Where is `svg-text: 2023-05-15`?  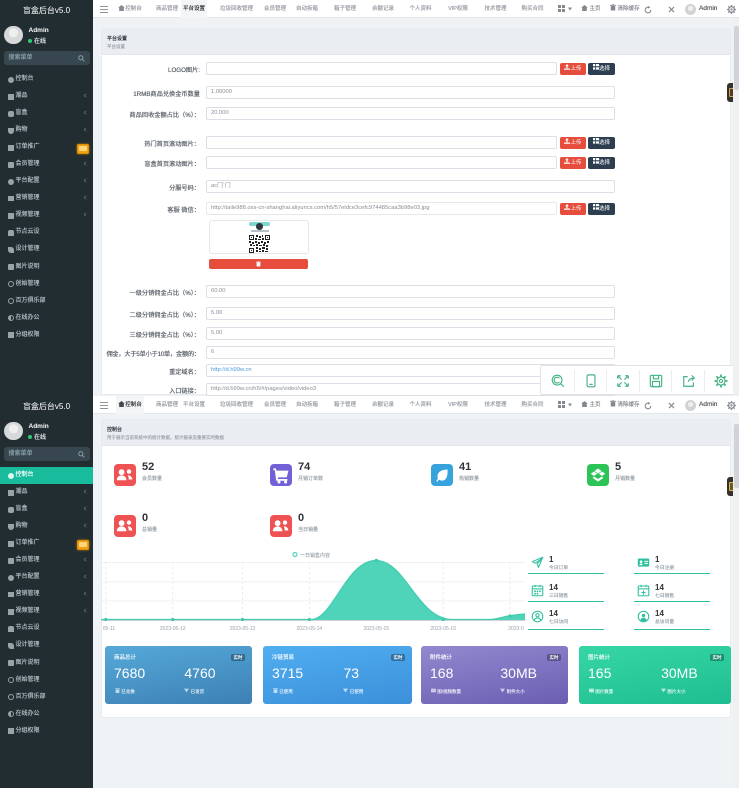
svg-text: 2023-05-15 is located at coordinates (377, 629).